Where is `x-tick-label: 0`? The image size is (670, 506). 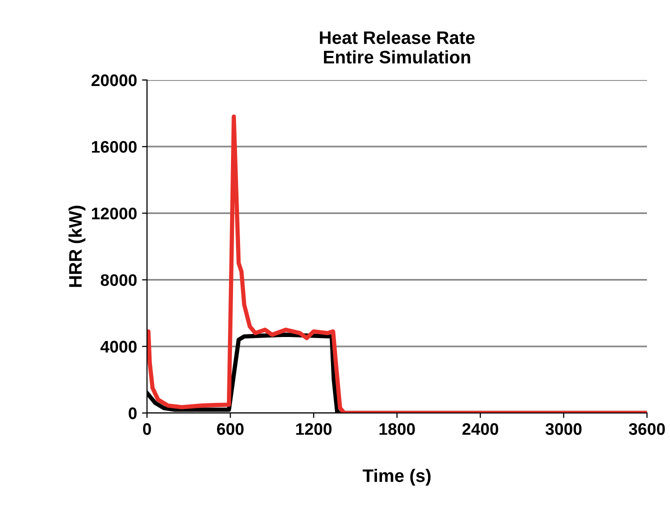 x-tick-label: 0 is located at coordinates (147, 429).